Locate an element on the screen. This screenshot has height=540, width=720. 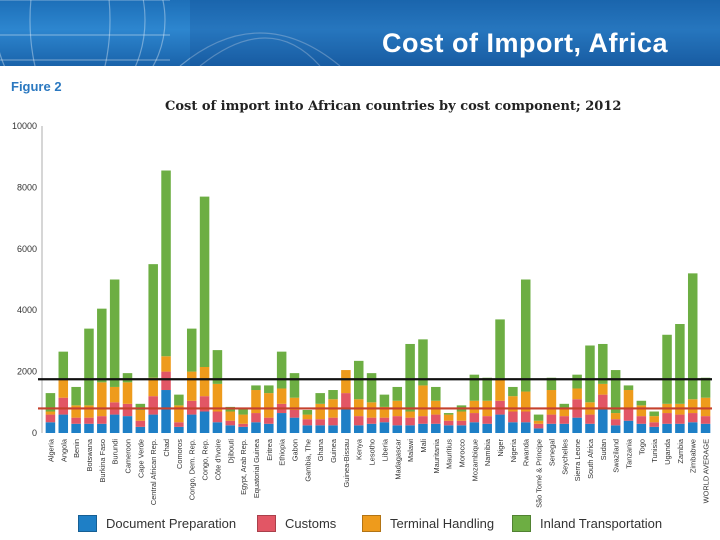
legend-swatch-document is located at coordinates (87, 523).